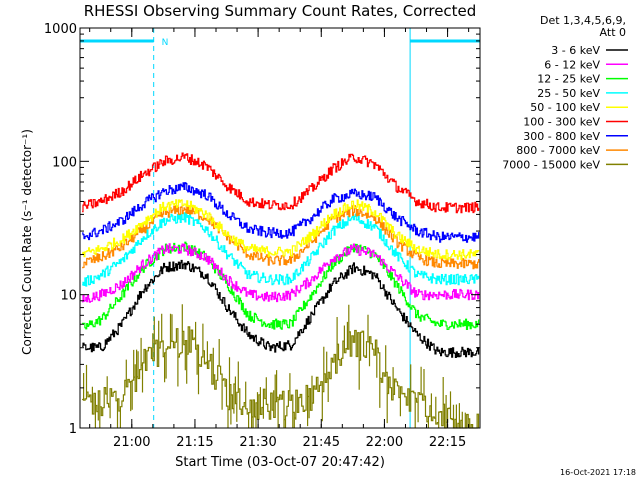 This screenshot has width=640, height=480. I want to click on x-tick-label-4: 22:00, so click(384, 442).